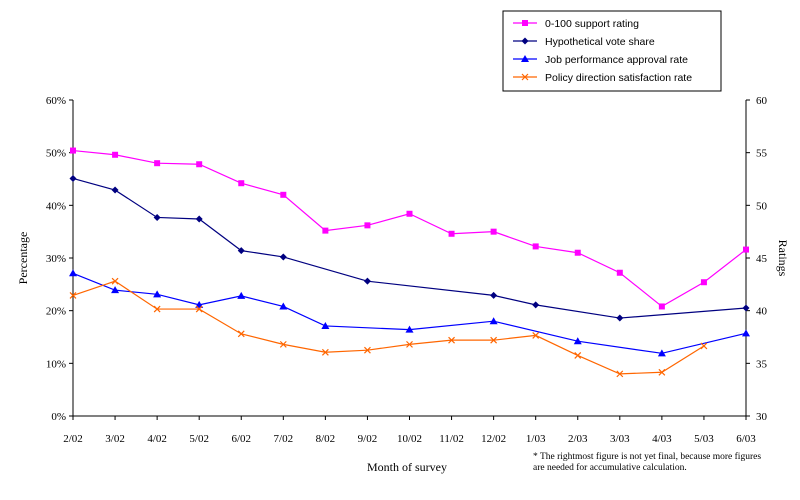  I want to click on y-tick-label: 30%, so click(56, 259).